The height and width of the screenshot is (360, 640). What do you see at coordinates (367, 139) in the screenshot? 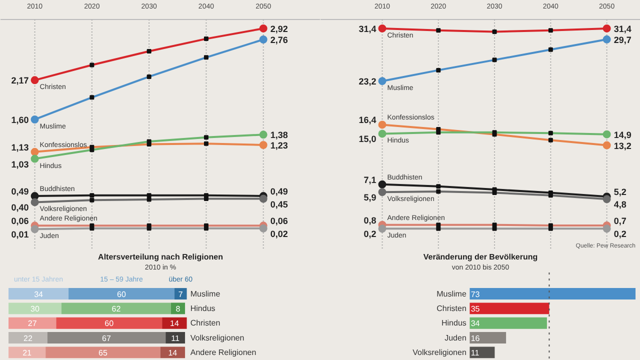
I see `data-label: 15,0` at bounding box center [367, 139].